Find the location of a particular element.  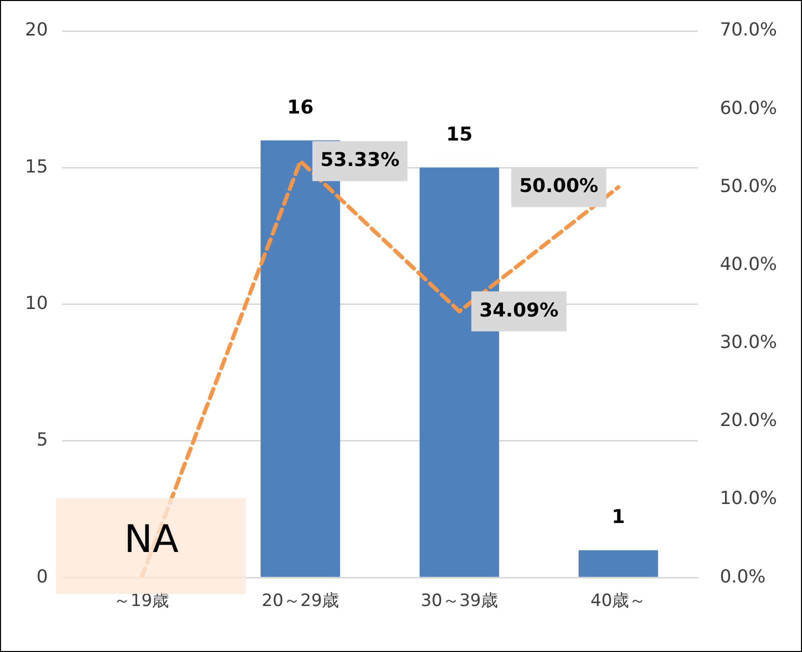

y2-tick-label: 60.0% is located at coordinates (749, 108).